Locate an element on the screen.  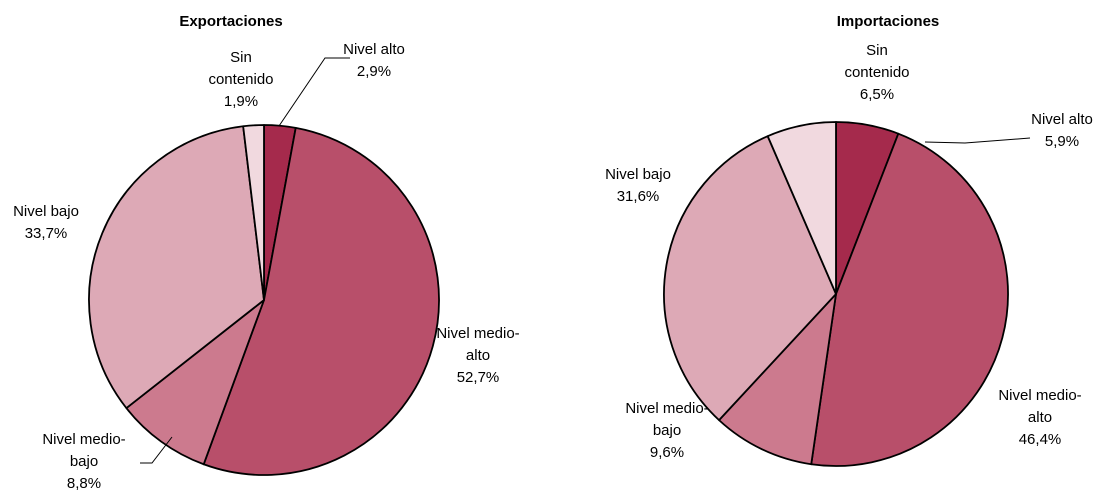
imports-slice-nivel-medio-bajo is located at coordinates (777, 379).